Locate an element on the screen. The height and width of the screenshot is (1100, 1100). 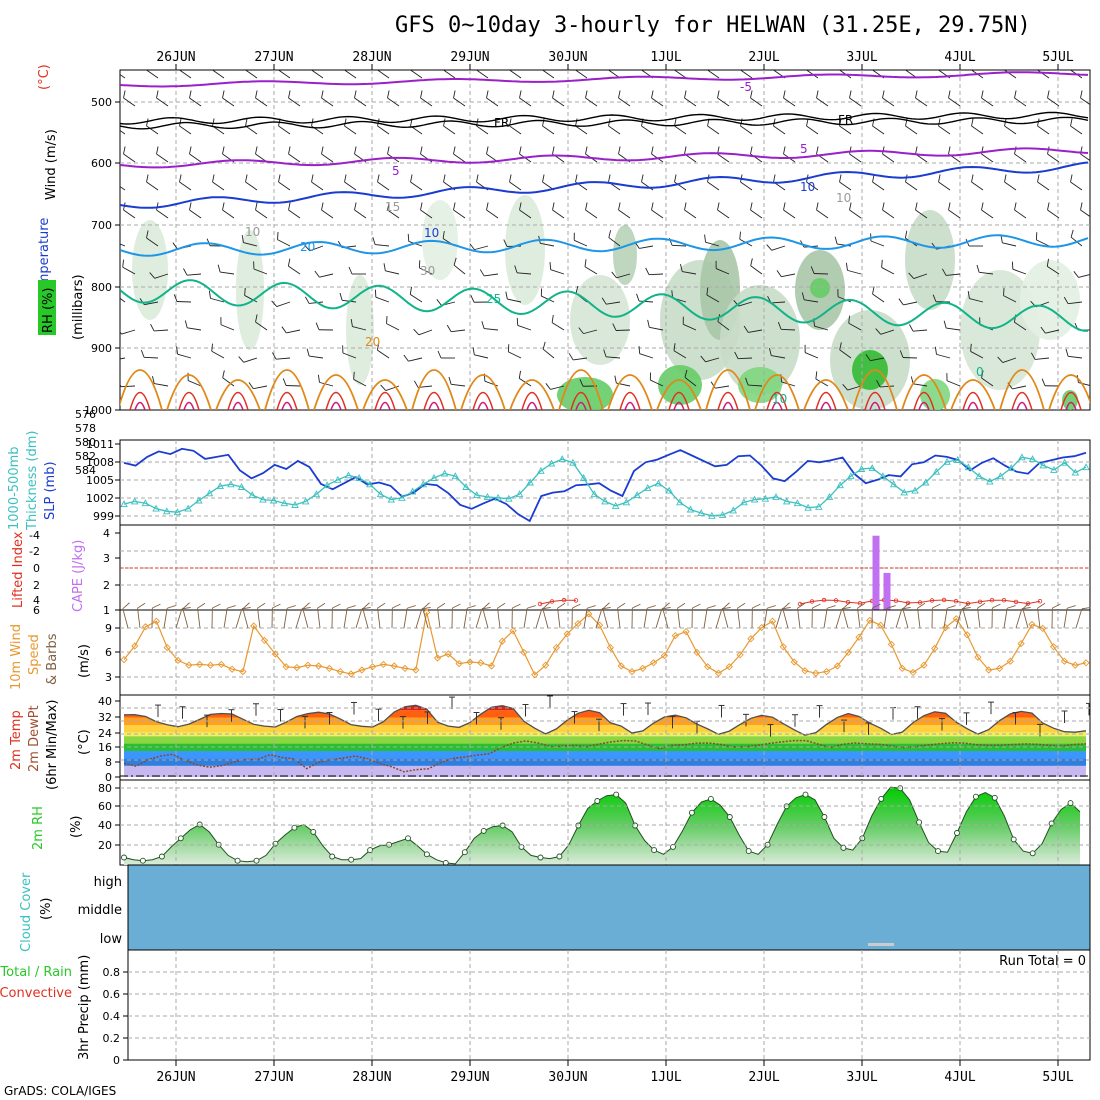
dewpt-ylabel: 2m DewPt is located at coordinates (34, 738).